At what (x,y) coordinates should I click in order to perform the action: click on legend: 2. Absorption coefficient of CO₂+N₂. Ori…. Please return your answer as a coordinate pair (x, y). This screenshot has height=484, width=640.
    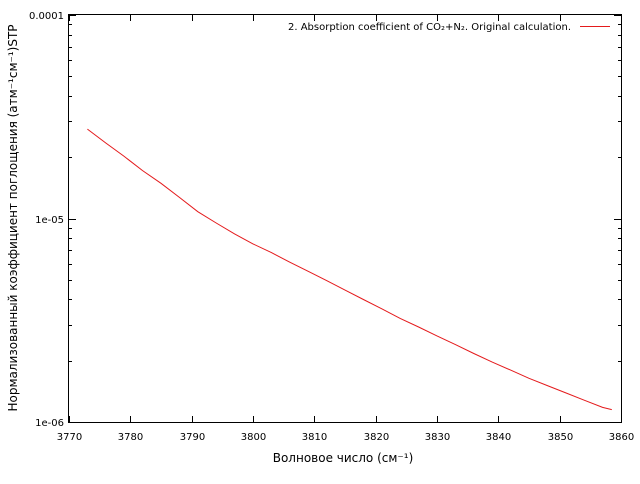
    Looking at the image, I should click on (449, 27).